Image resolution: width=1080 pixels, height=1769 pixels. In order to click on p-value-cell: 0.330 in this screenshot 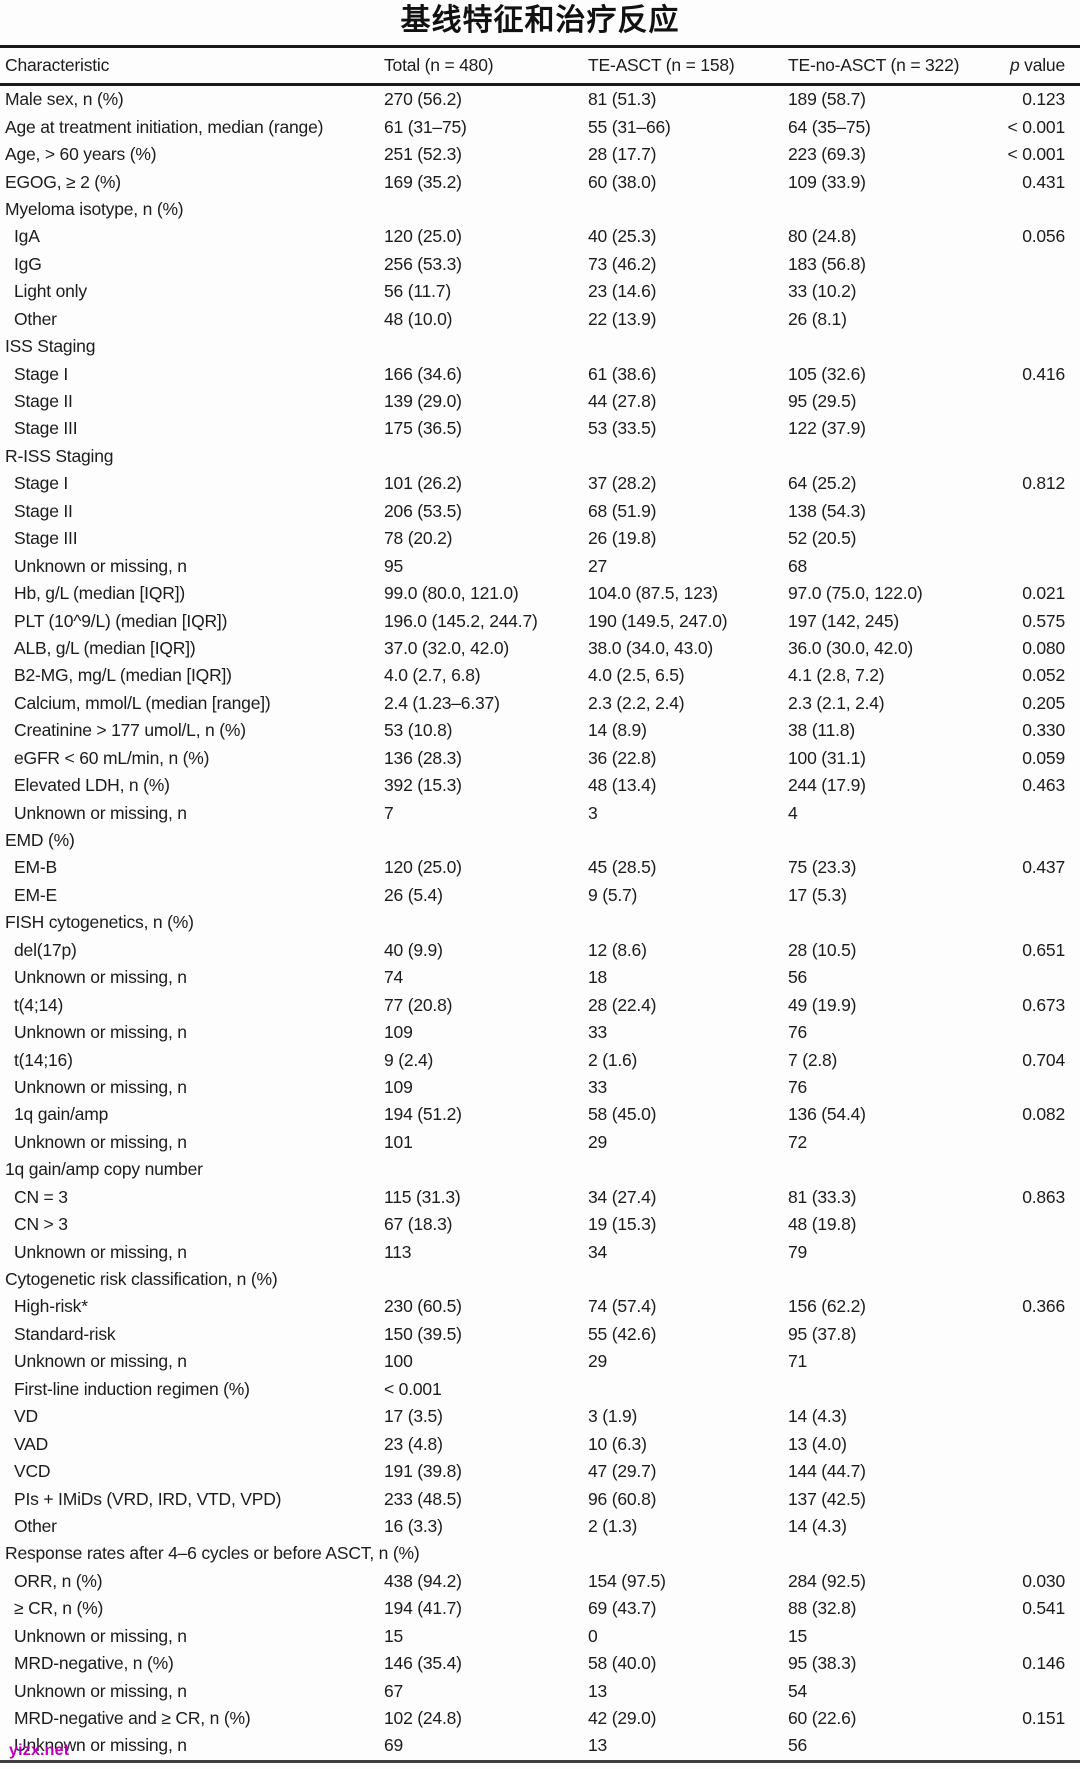, I will do `click(1043, 730)`.